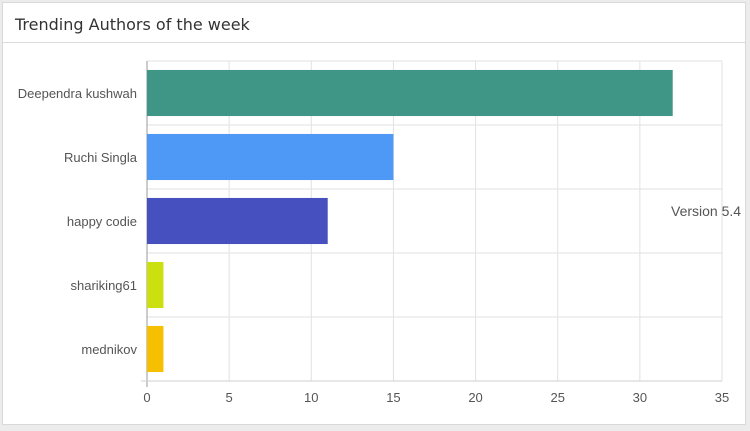 The width and height of the screenshot is (750, 431). Describe the element at coordinates (706, 211) in the screenshot. I see `version-label: Version 5.4` at that location.